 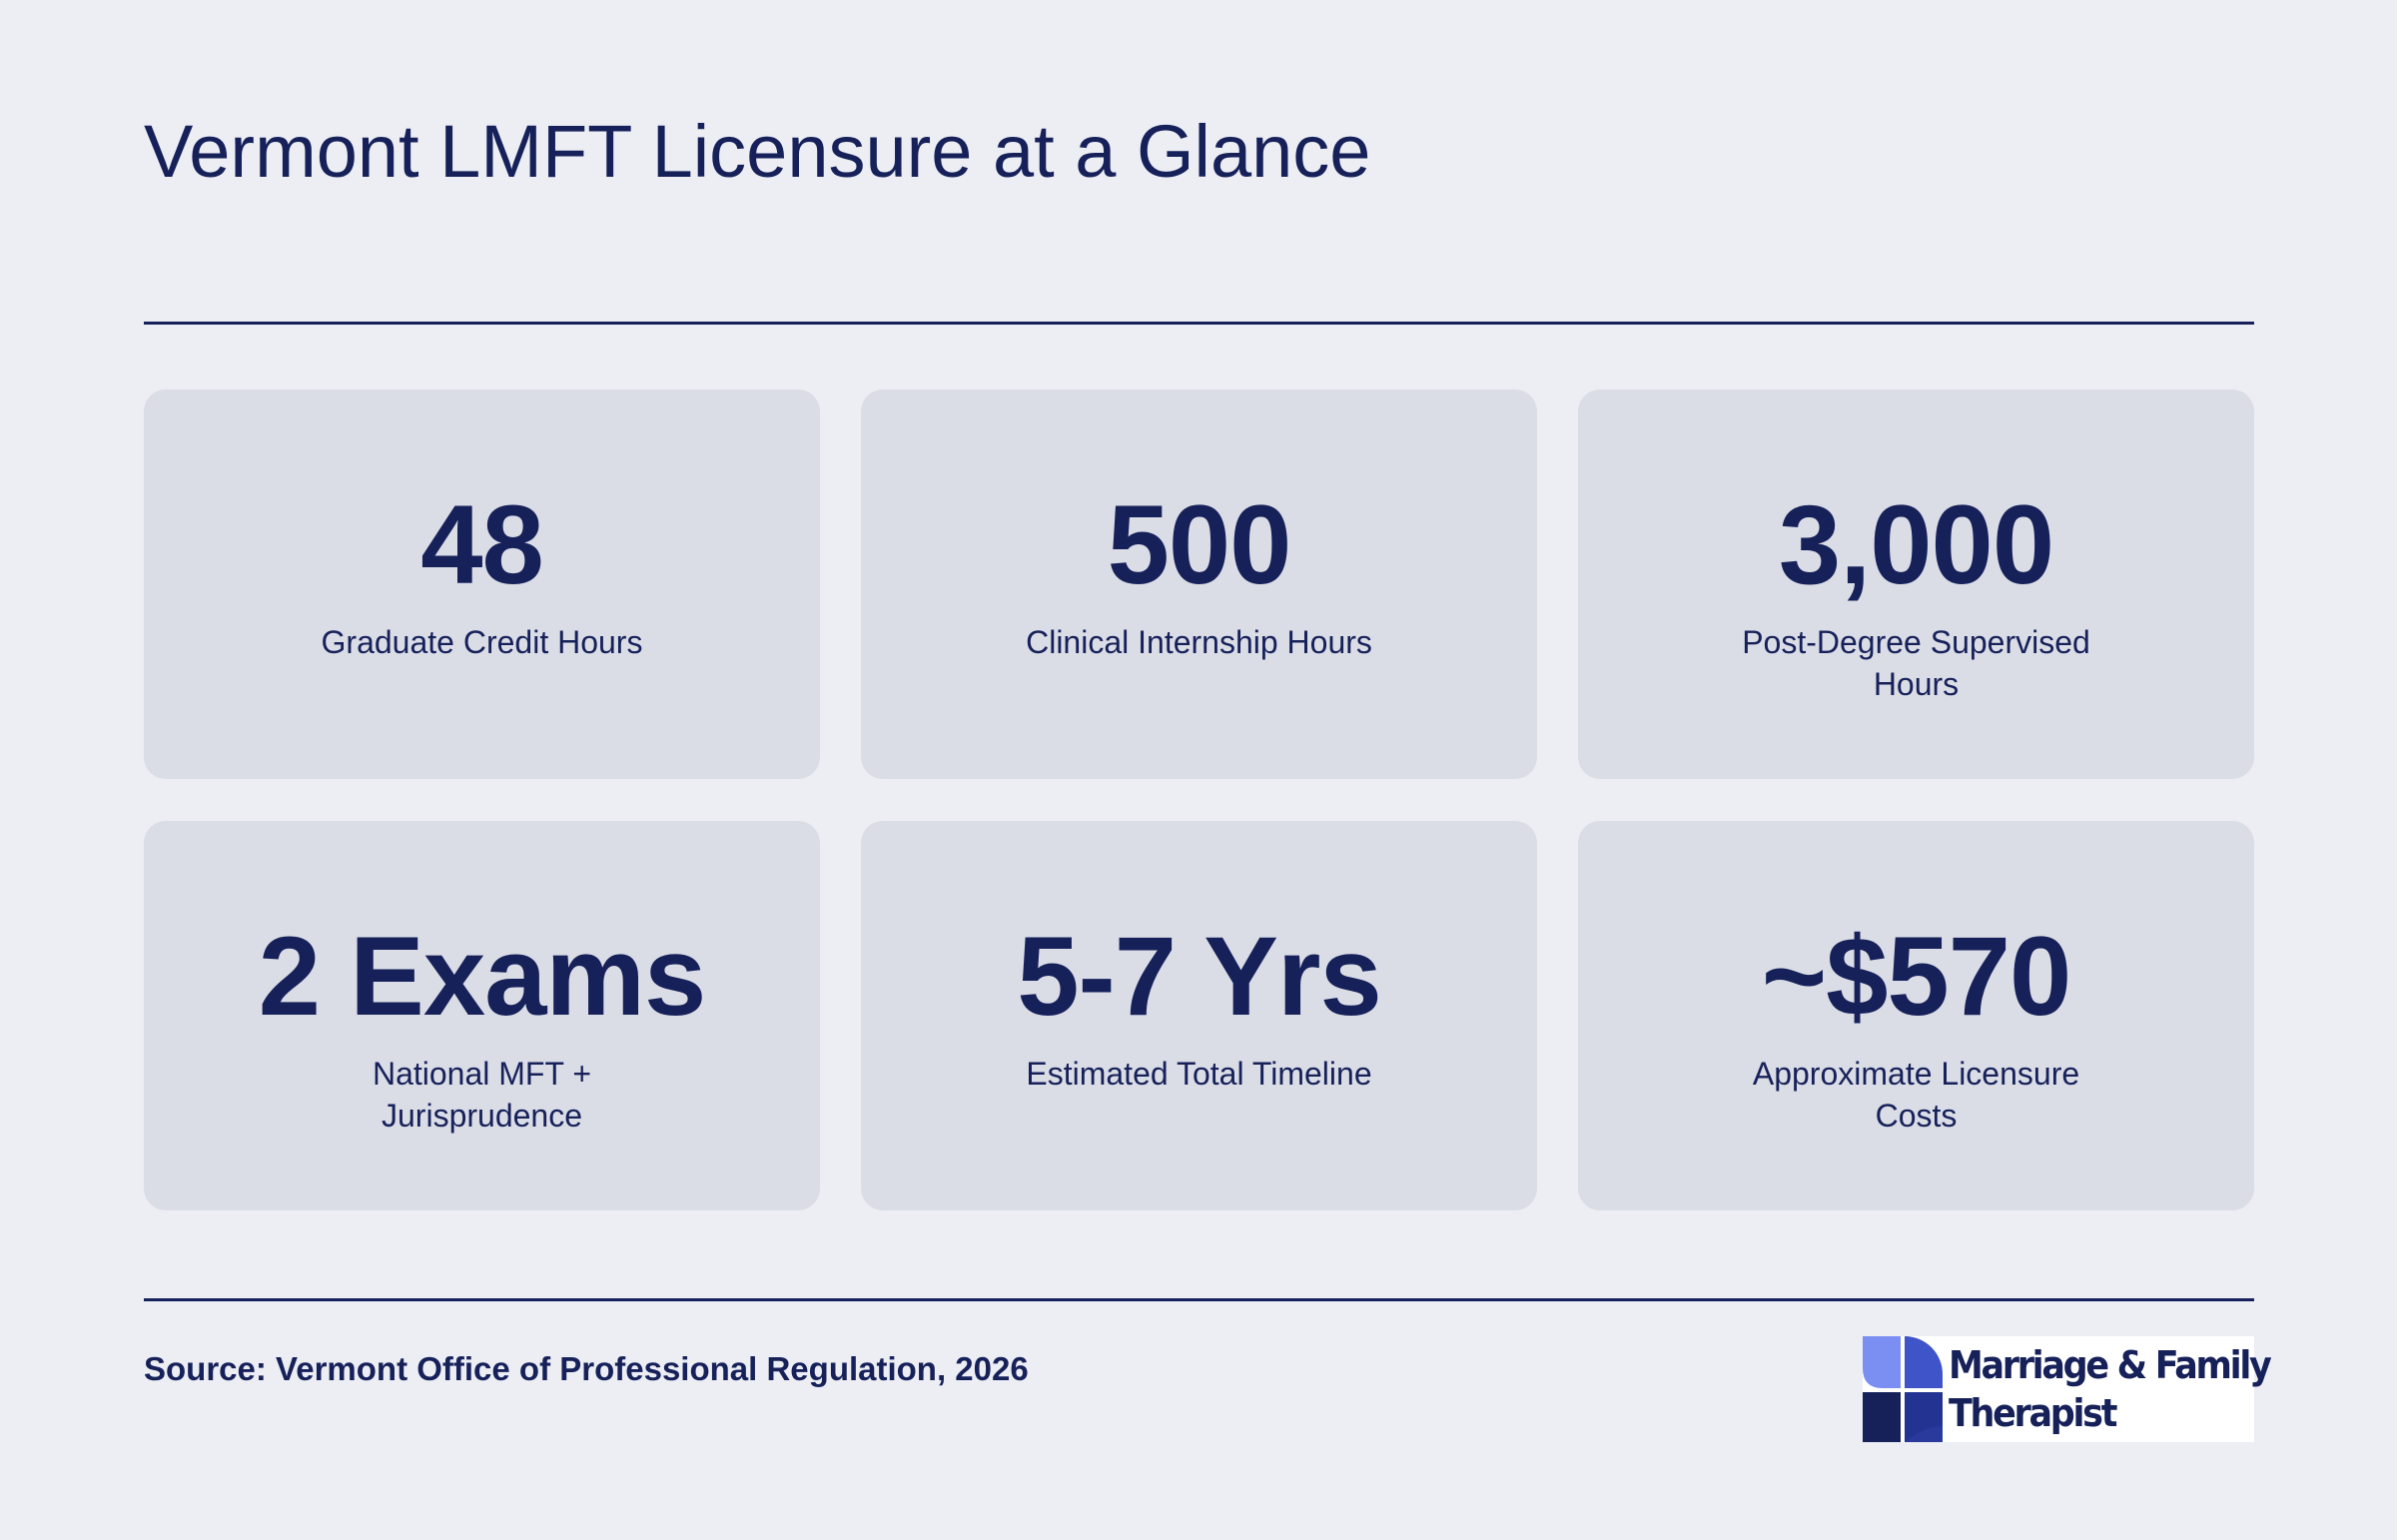 I want to click on stat-card-timeline: 5-7 Yrs Estimated Total Timeline, so click(x=1199, y=1016).